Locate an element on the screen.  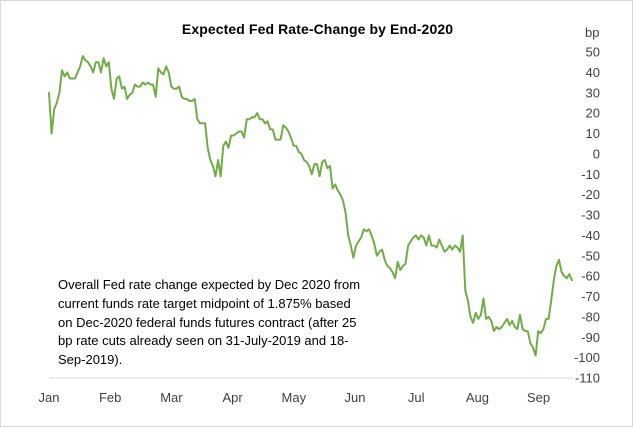
y-tick-label: 10 is located at coordinates (593, 133).